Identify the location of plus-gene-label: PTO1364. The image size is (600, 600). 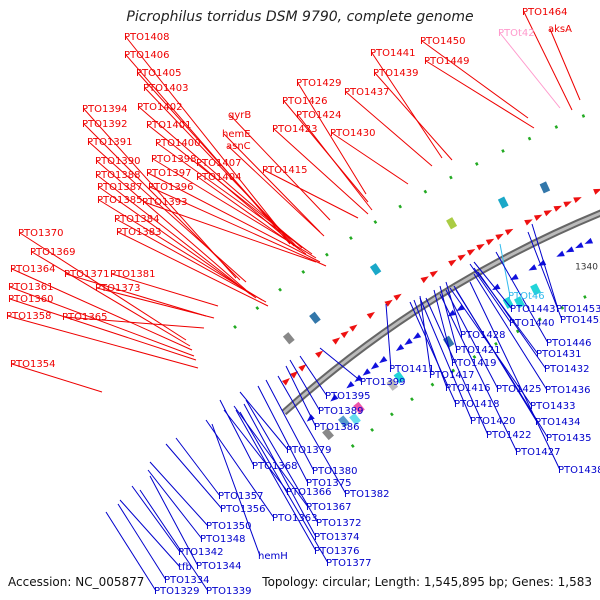
(32, 269).